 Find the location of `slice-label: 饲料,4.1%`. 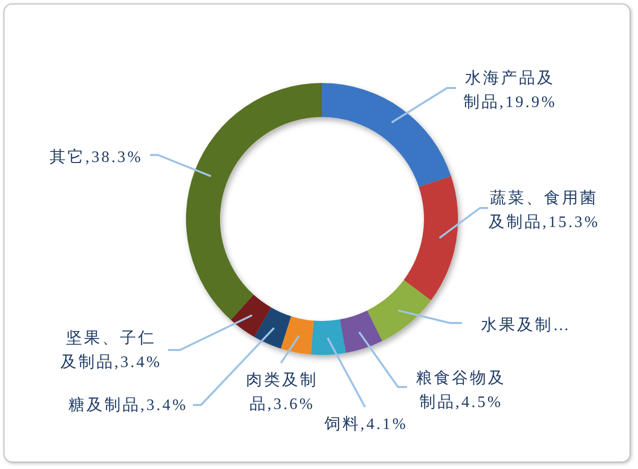

slice-label: 饲料,4.1% is located at coordinates (365, 423).